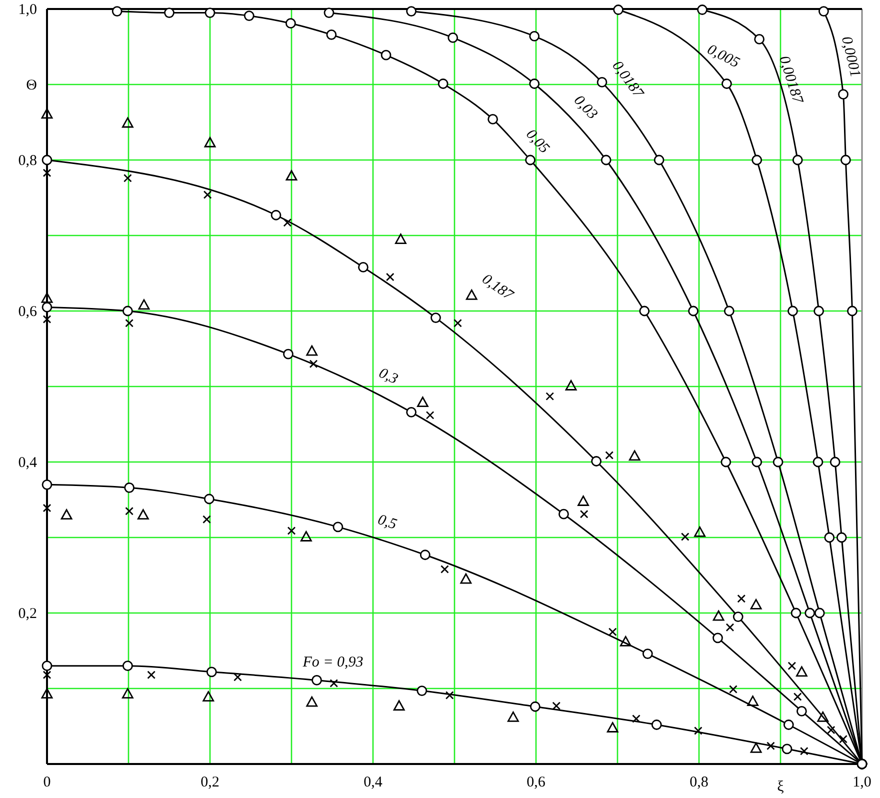 This screenshot has width=880, height=798. What do you see at coordinates (333, 662) in the screenshot?
I see `series-label: Fo = 0,93` at bounding box center [333, 662].